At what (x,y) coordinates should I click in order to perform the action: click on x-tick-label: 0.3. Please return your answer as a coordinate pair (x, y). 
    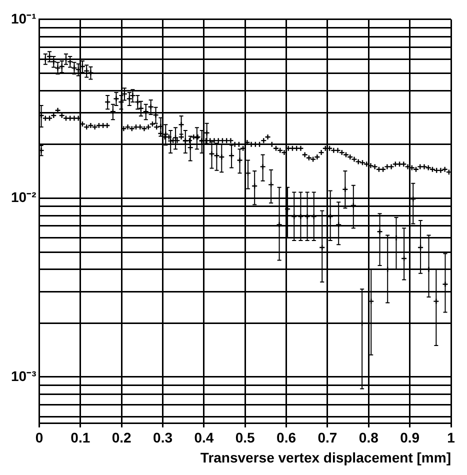
    Looking at the image, I should click on (163, 438).